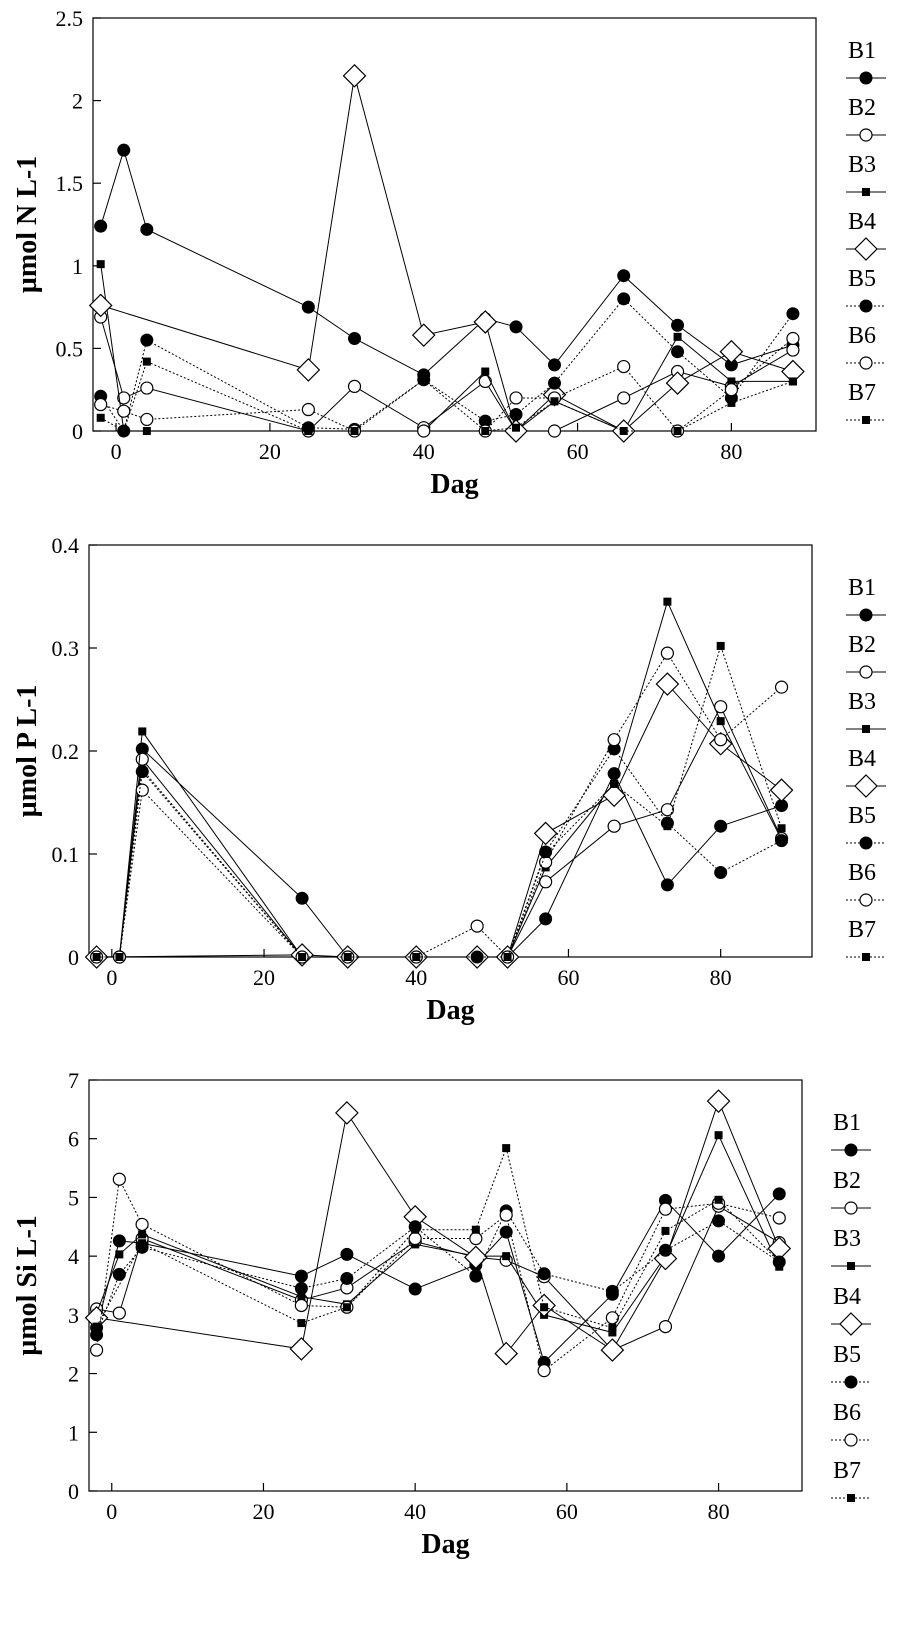 The image size is (921, 1641). I want to click on data-point-B2, so click(354, 386).